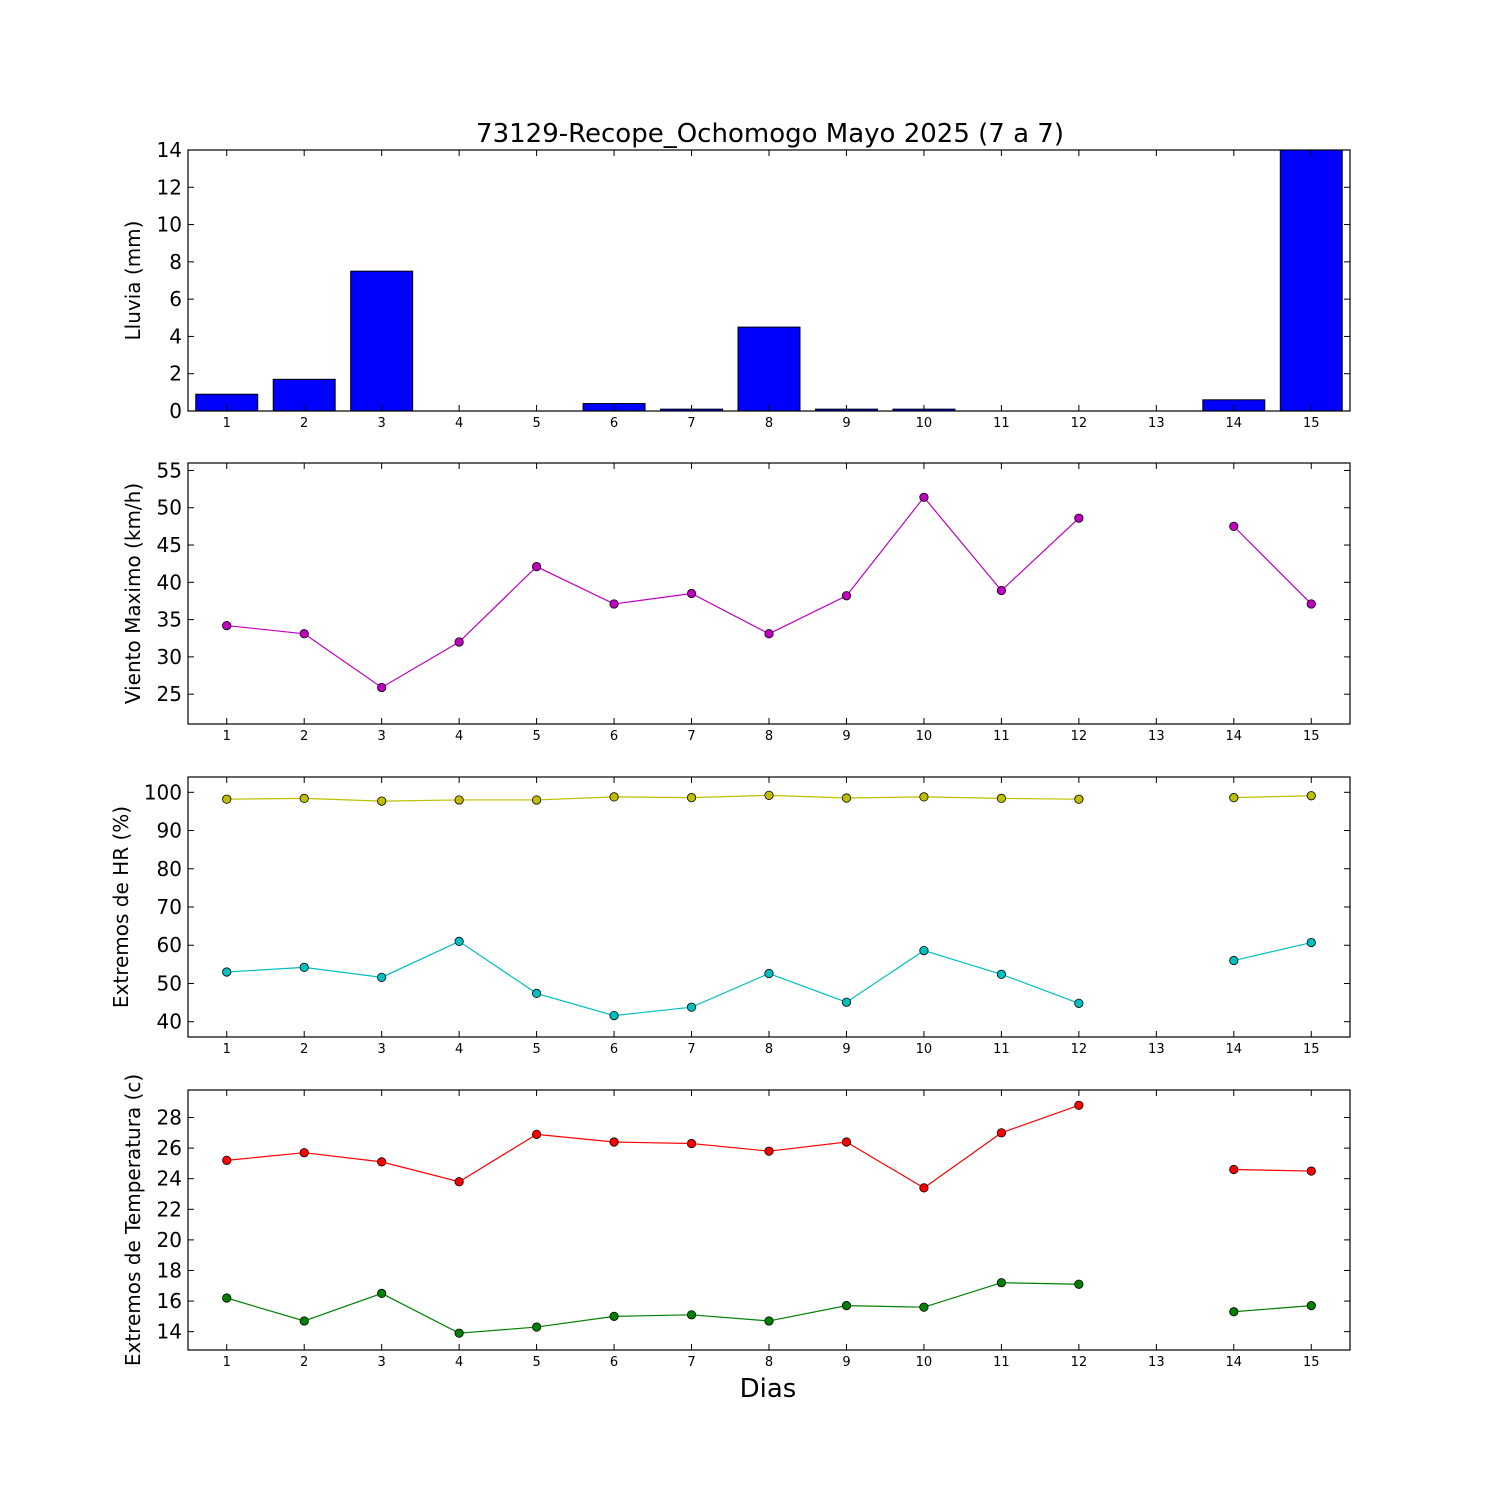  What do you see at coordinates (169, 657) in the screenshot?
I see `y-tick-label: 30` at bounding box center [169, 657].